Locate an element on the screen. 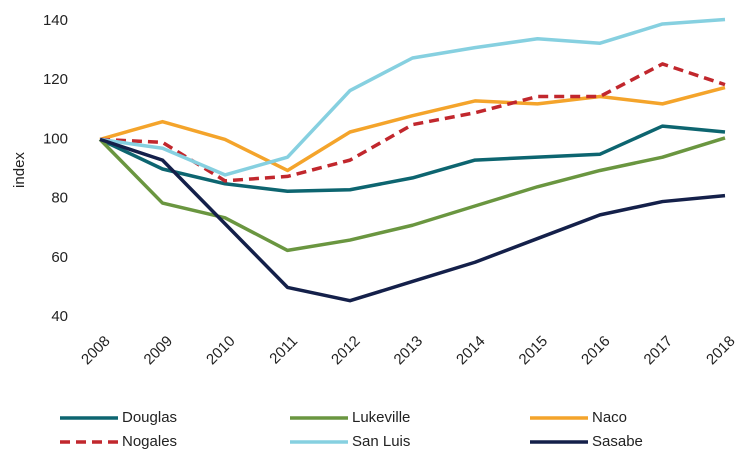 This screenshot has width=751, height=459. y-tick-label: 40 is located at coordinates (59, 316).